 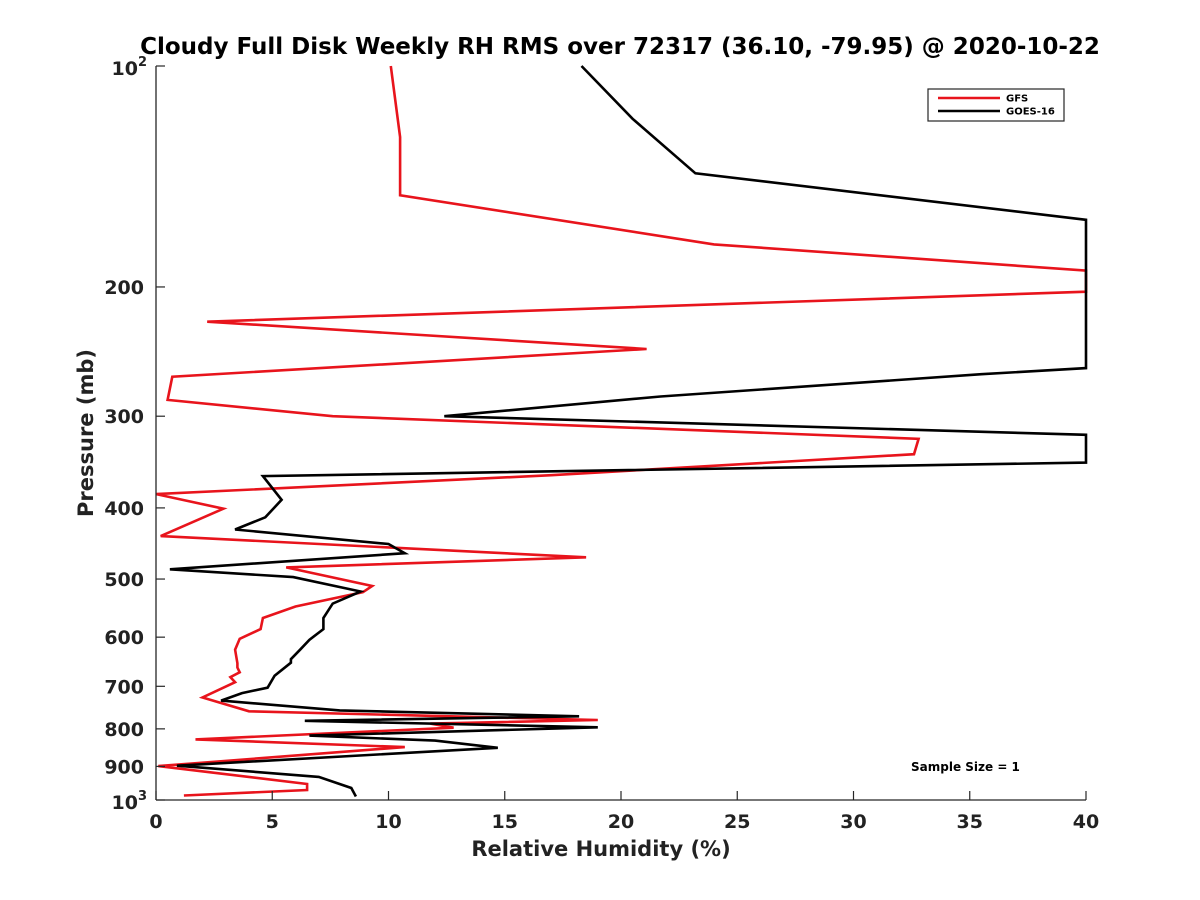 I want to click on sample-size-annotation: Sample Size = 1, so click(x=965, y=767).